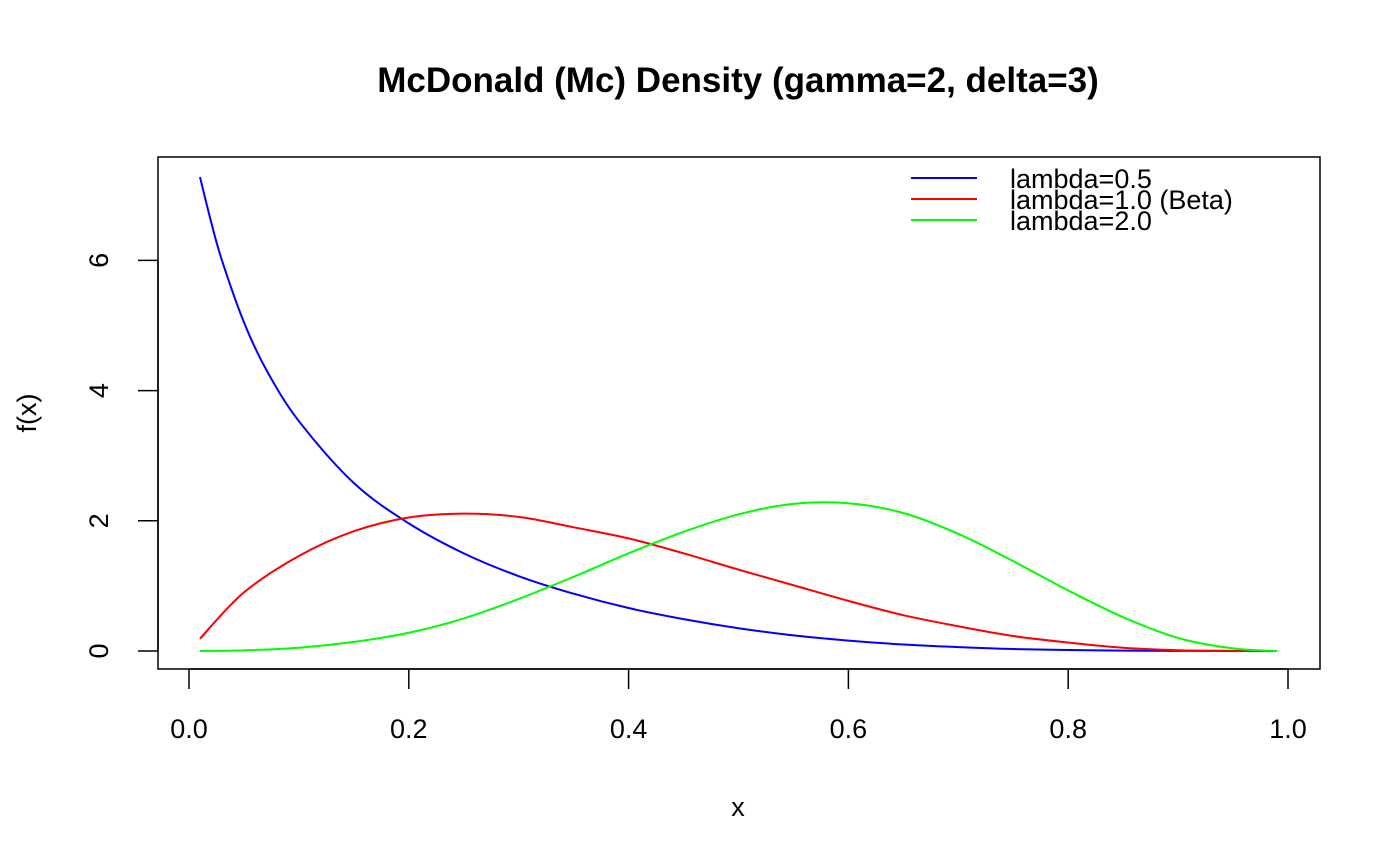  I want to click on legend-item: lambda=2.0, so click(1031, 221).